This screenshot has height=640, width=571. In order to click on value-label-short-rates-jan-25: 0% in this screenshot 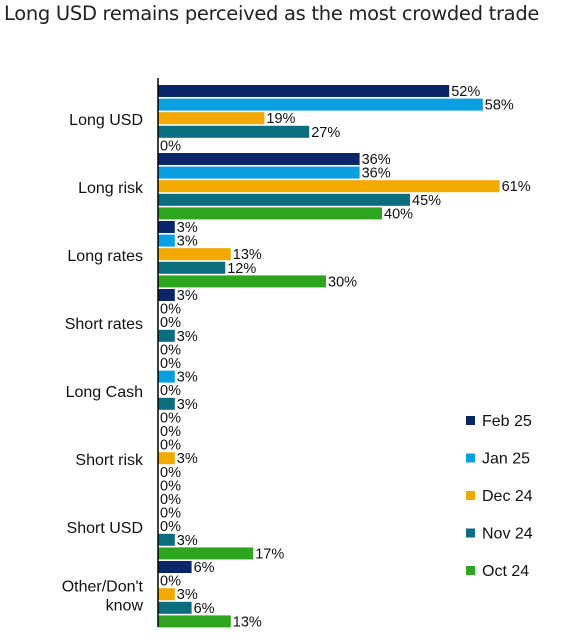, I will do `click(170, 310)`.